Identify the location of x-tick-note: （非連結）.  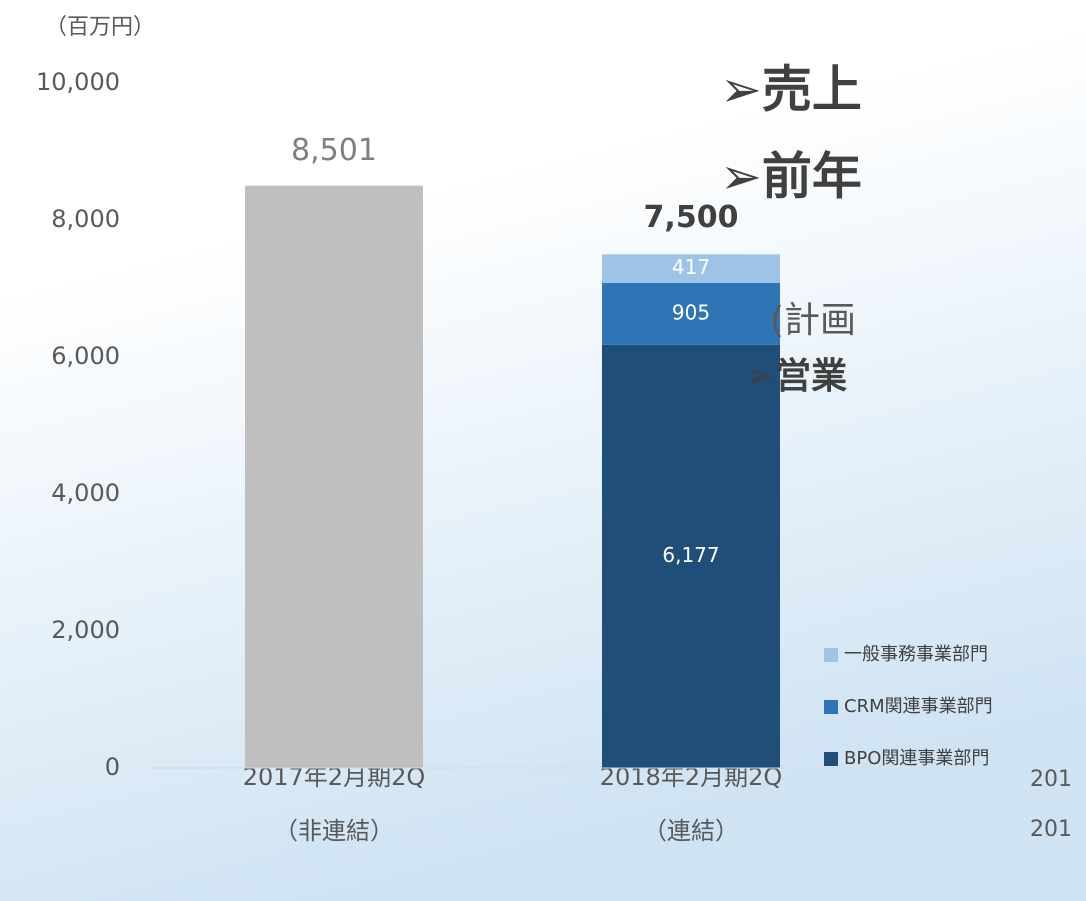
(334, 831).